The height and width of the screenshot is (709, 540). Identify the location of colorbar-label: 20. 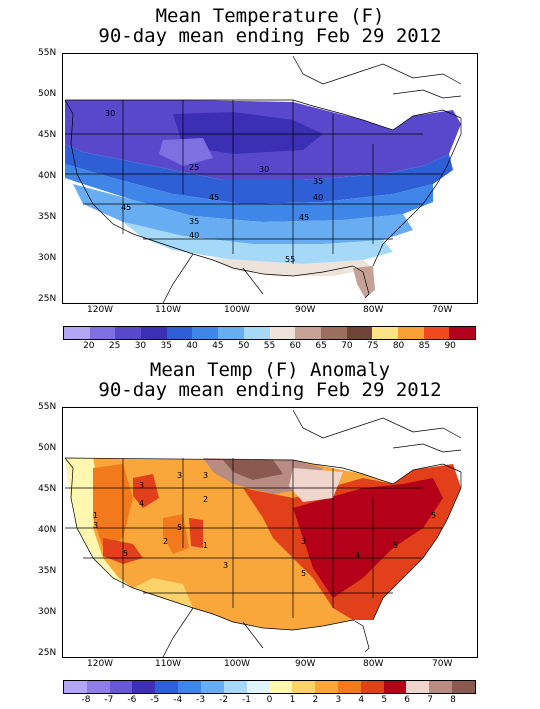
(89, 346).